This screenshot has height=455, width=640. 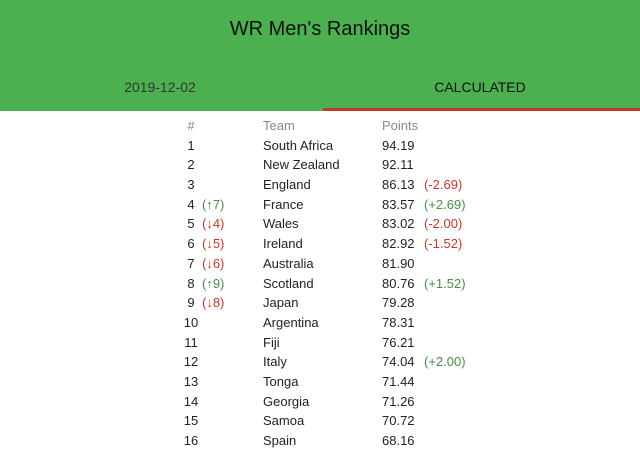 I want to click on table-row: 8 (↑9) Scotland 80.76 (+1.52), so click(x=320, y=284).